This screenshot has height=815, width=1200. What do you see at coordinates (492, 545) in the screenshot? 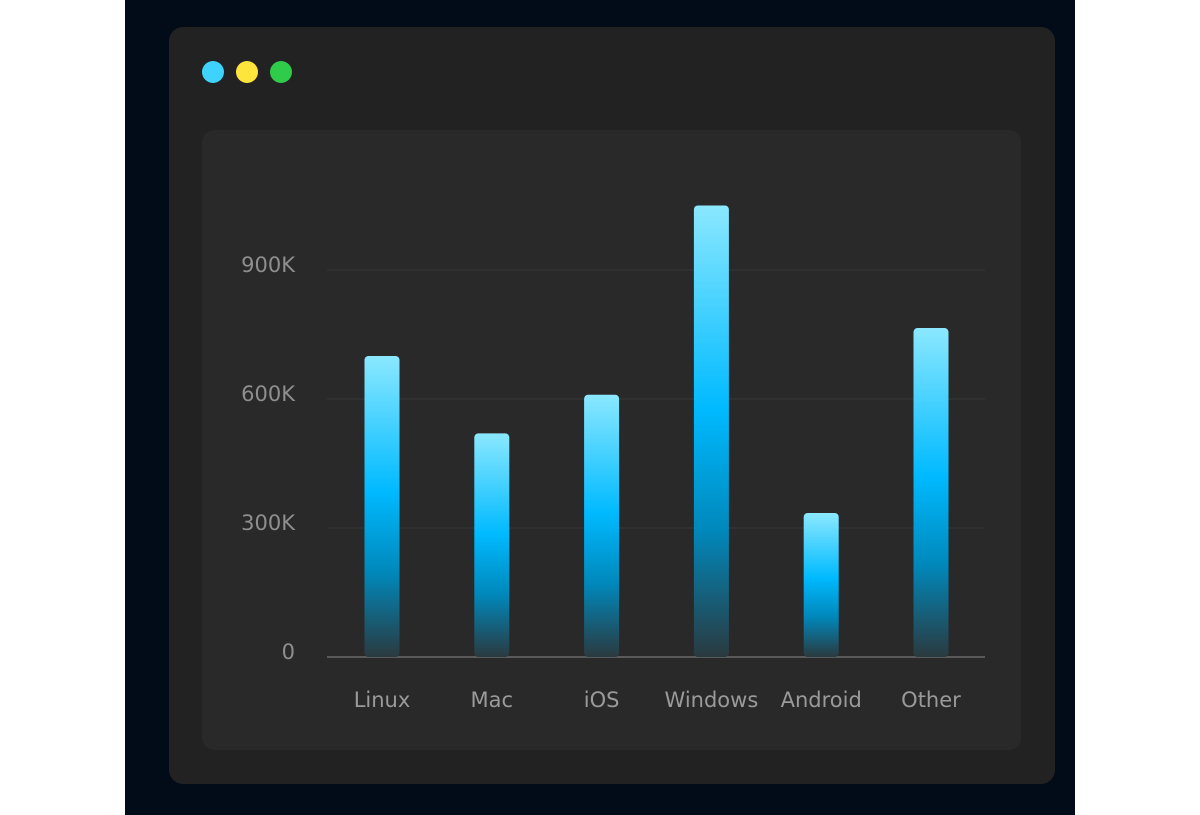
I see `bar-mac` at bounding box center [492, 545].